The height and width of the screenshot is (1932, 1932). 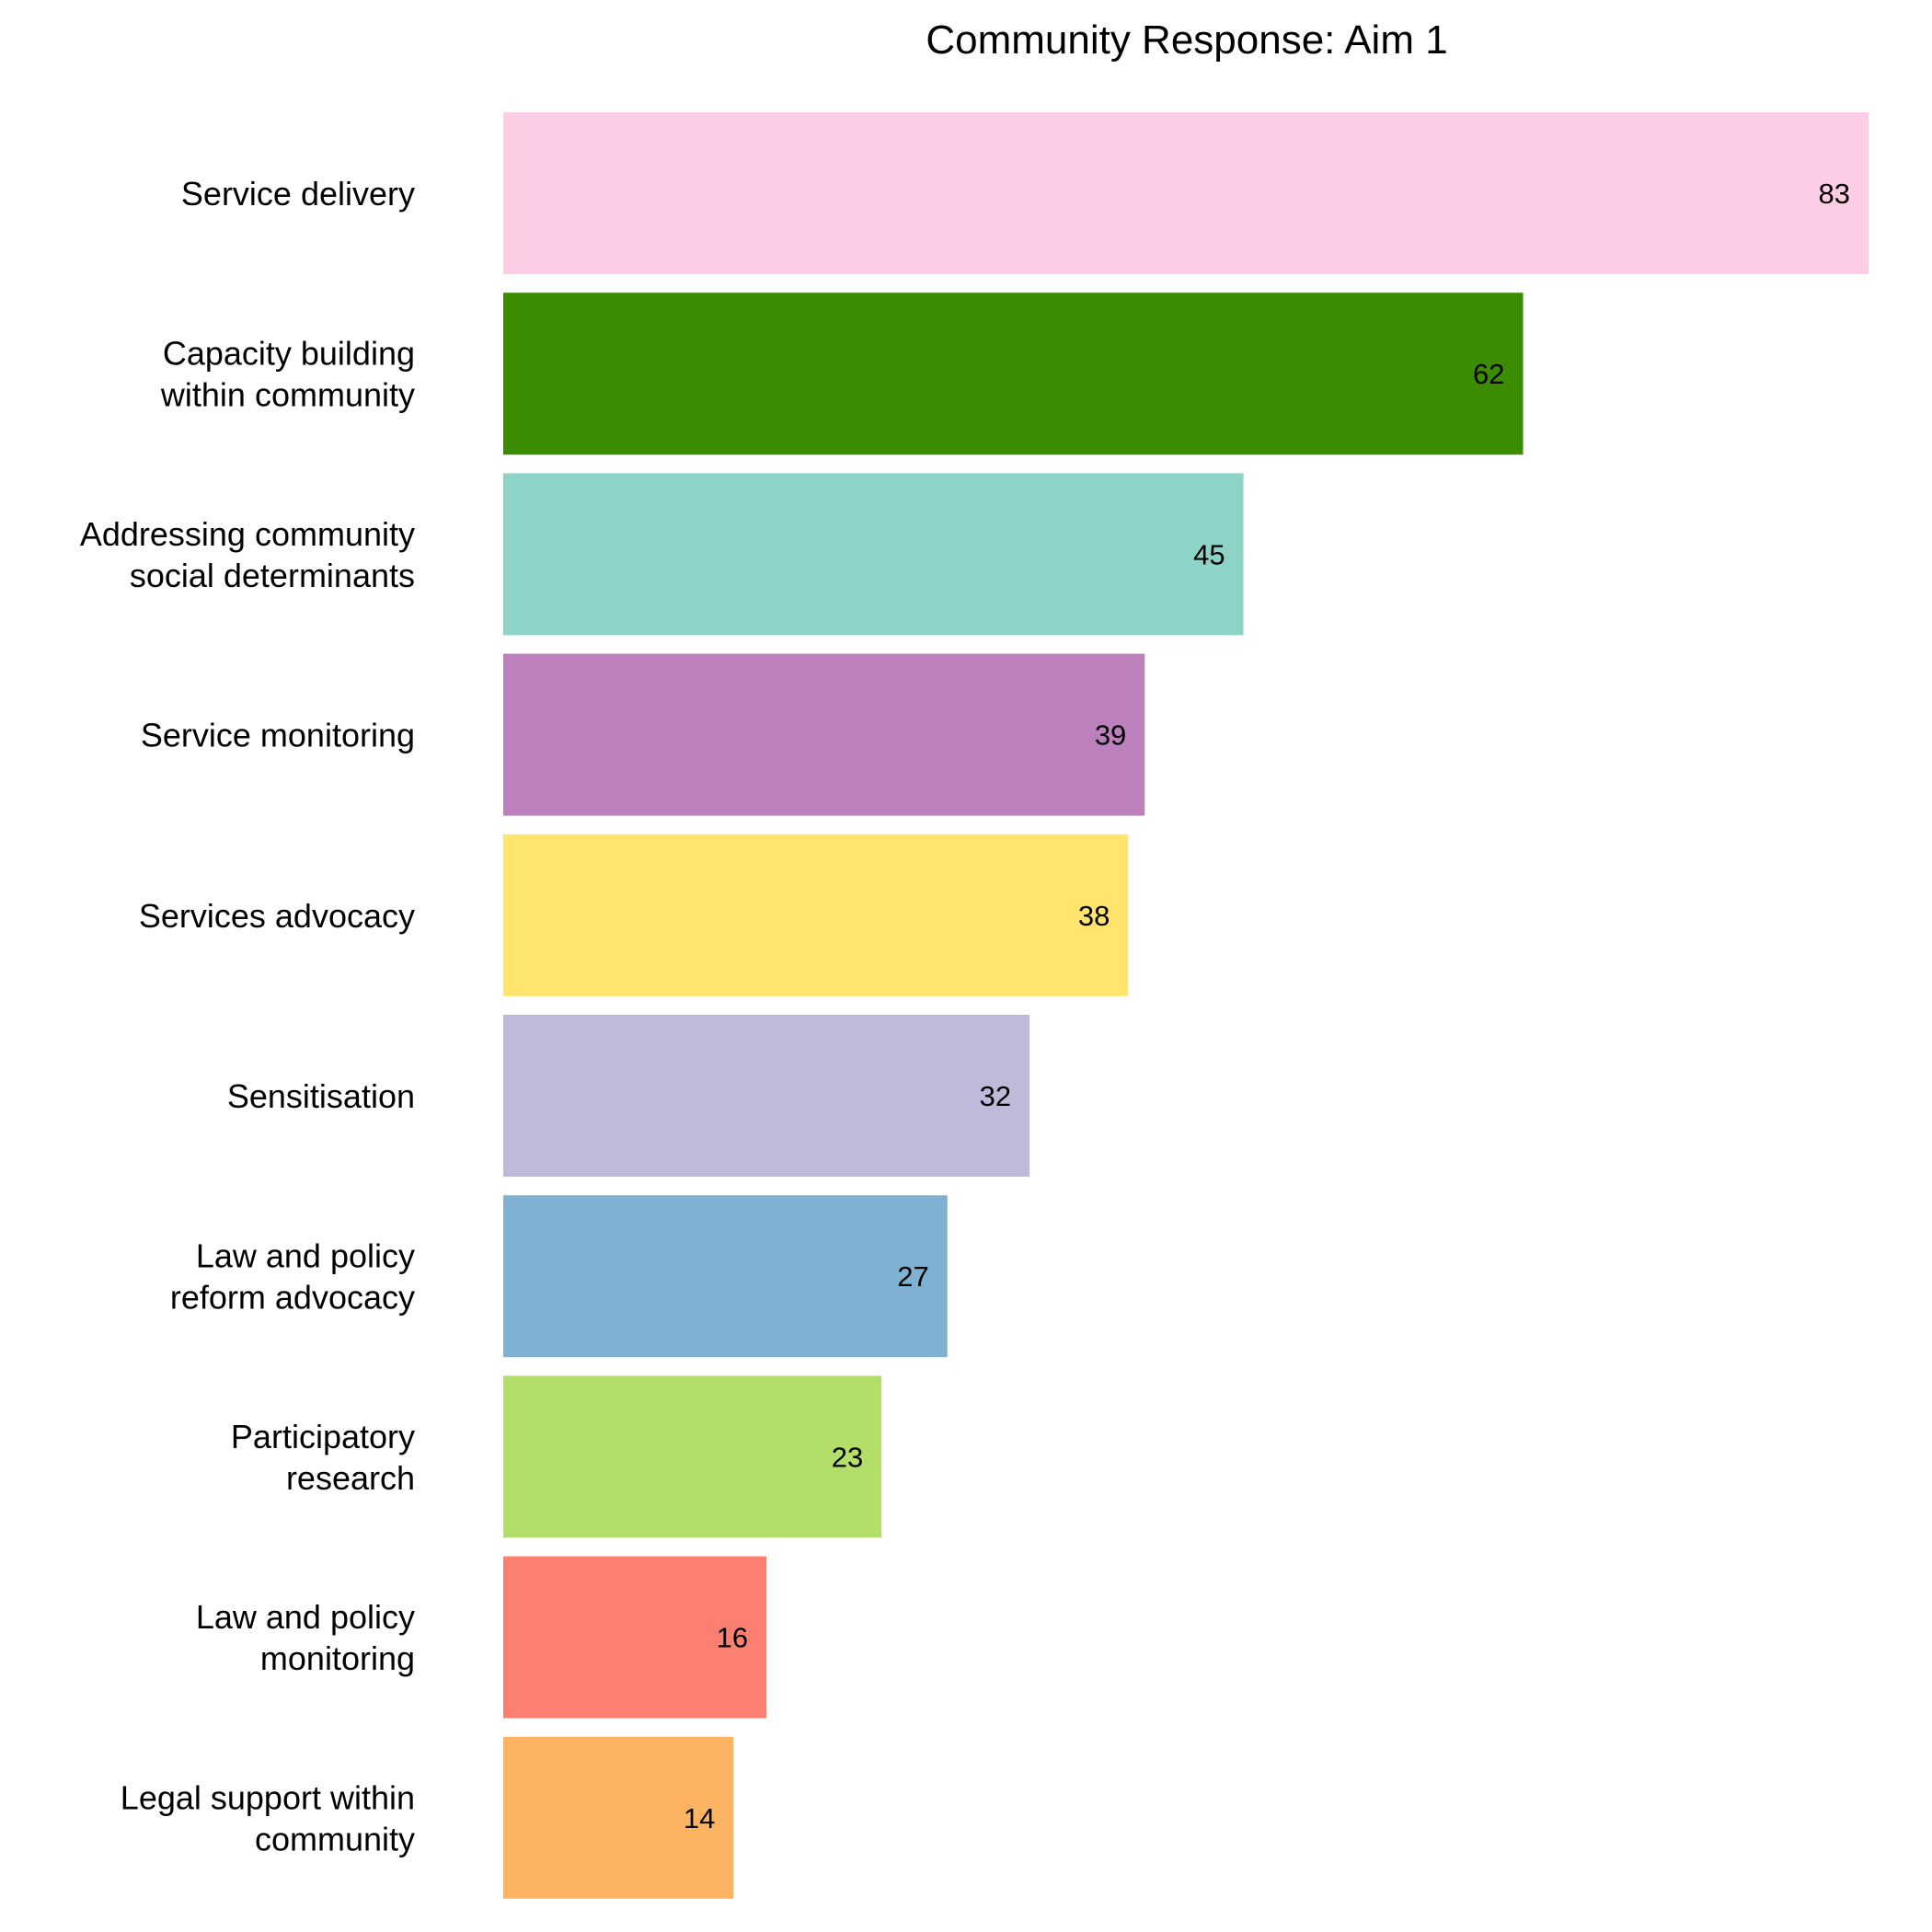 I want to click on data-label-services-advocacy: 38, so click(x=1094, y=916).